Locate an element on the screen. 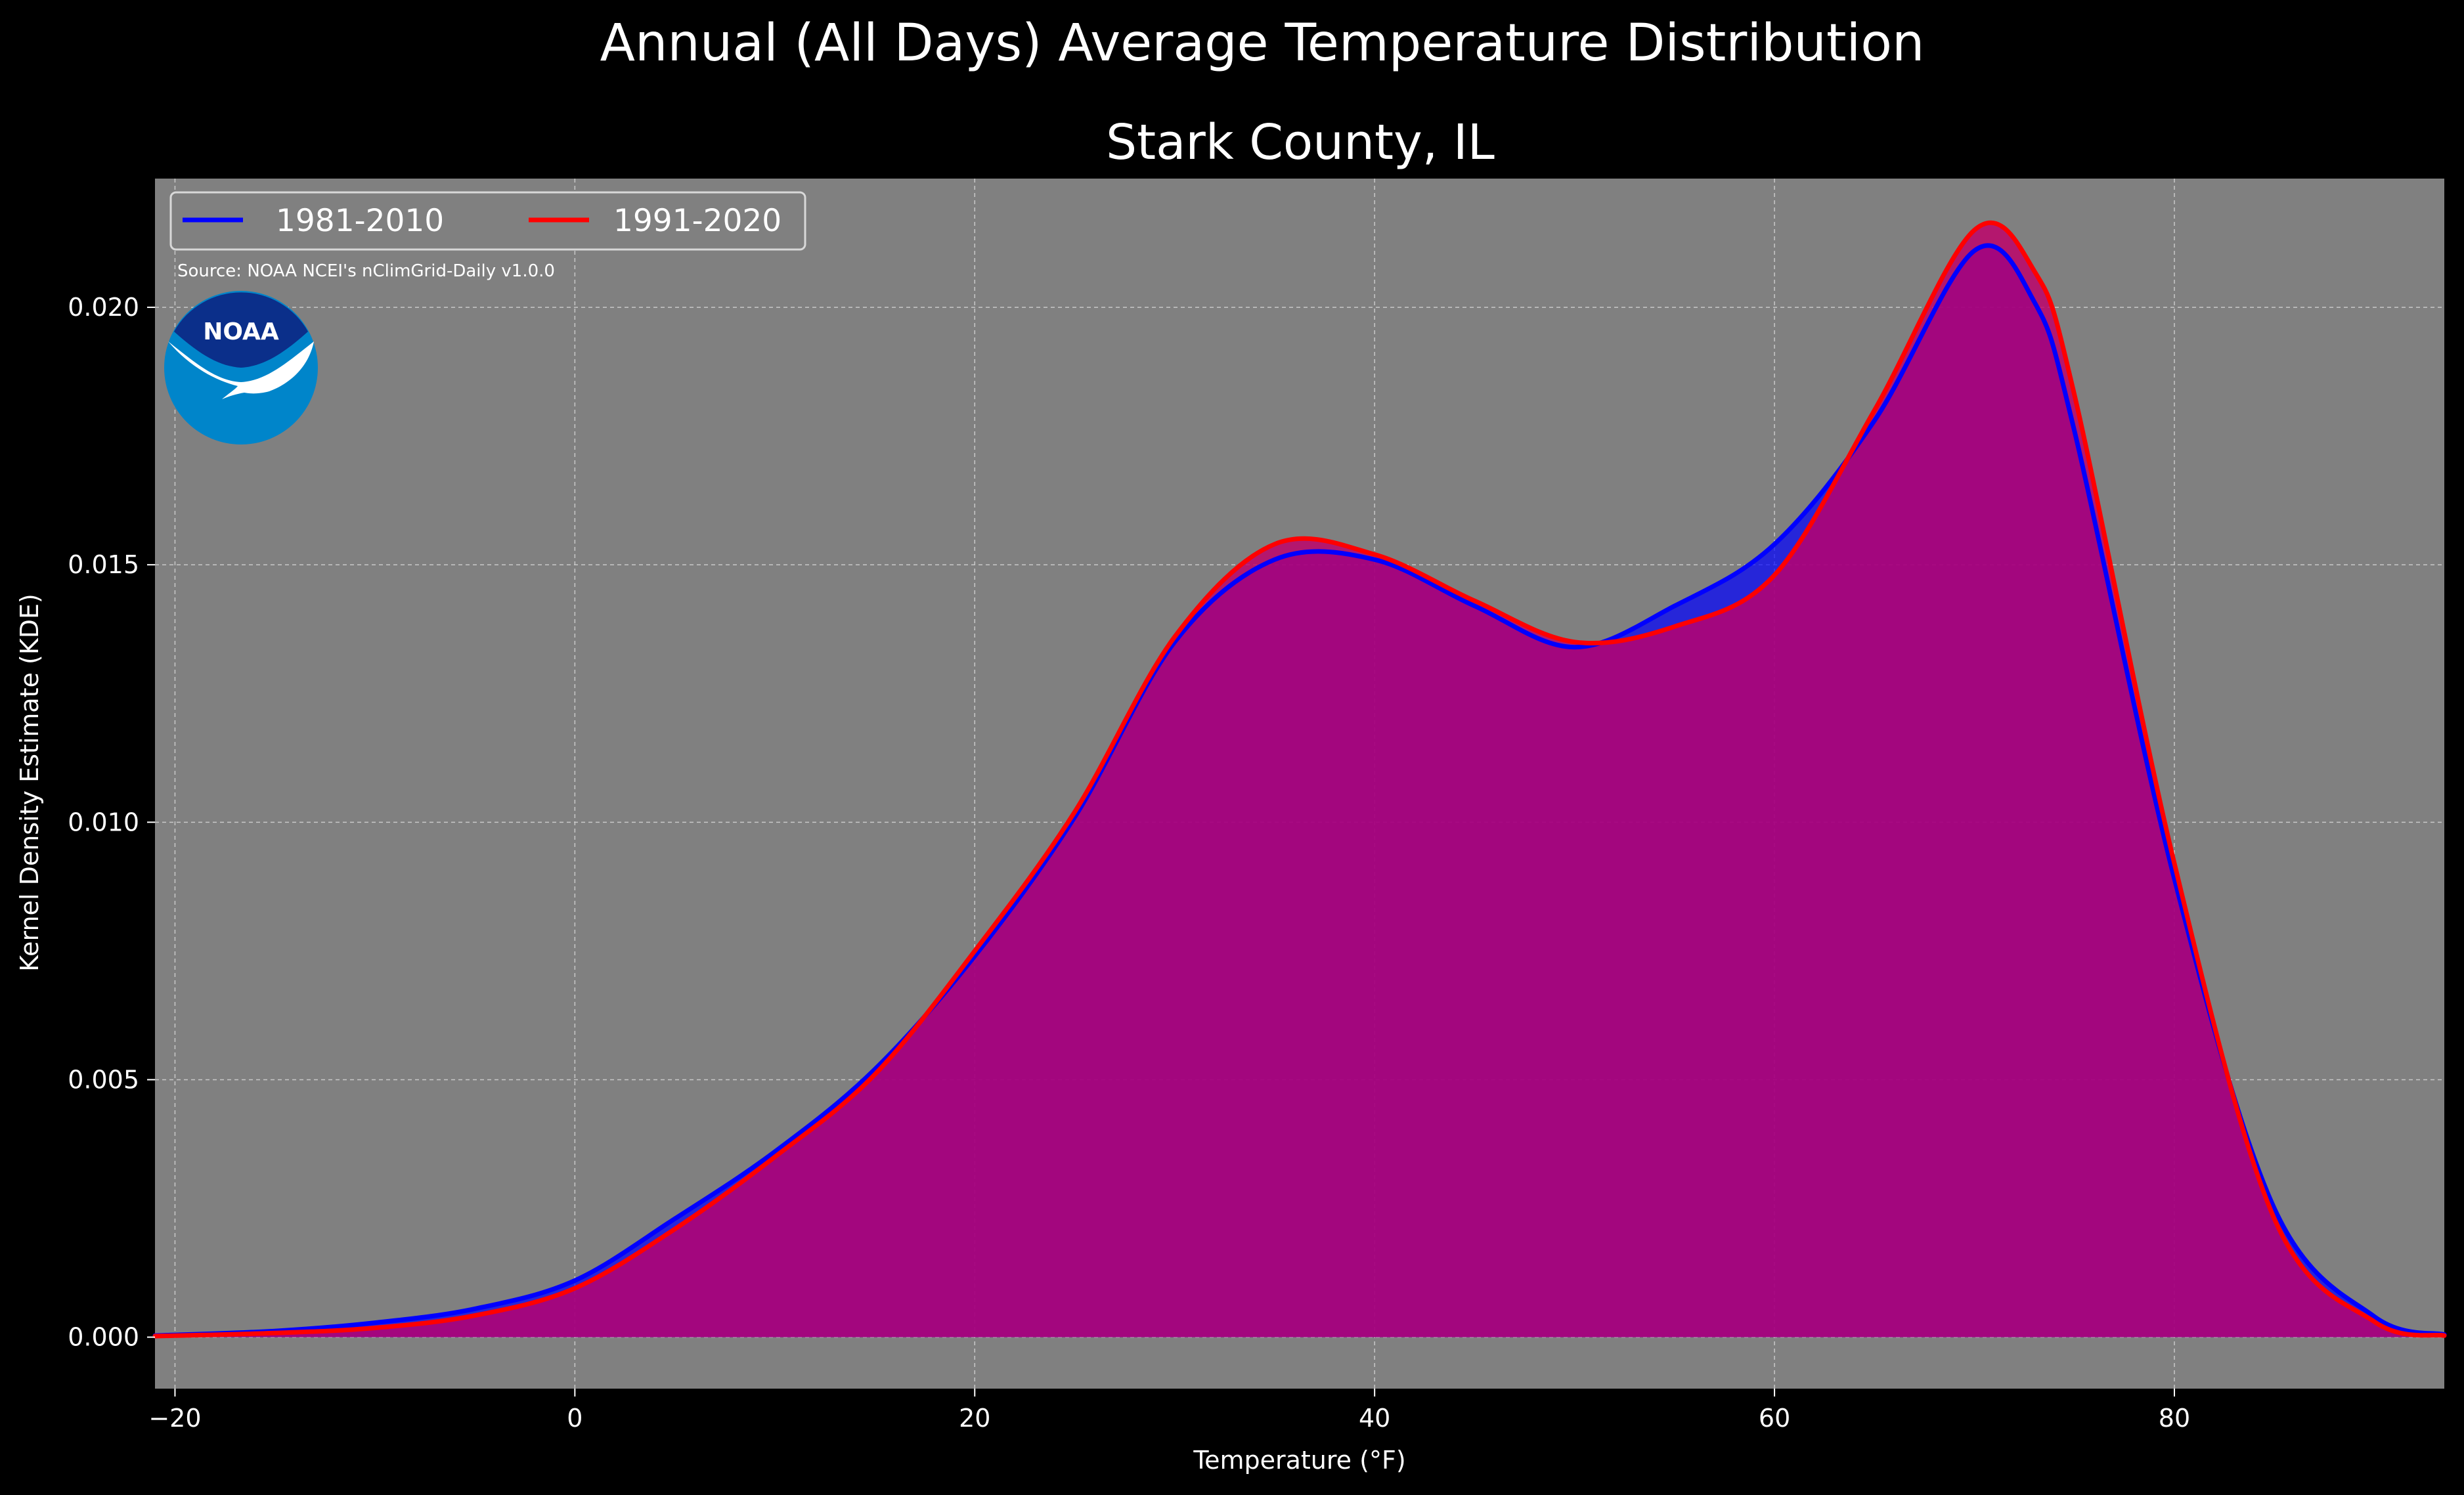  x-tick-label: 0 is located at coordinates (575, 1418).